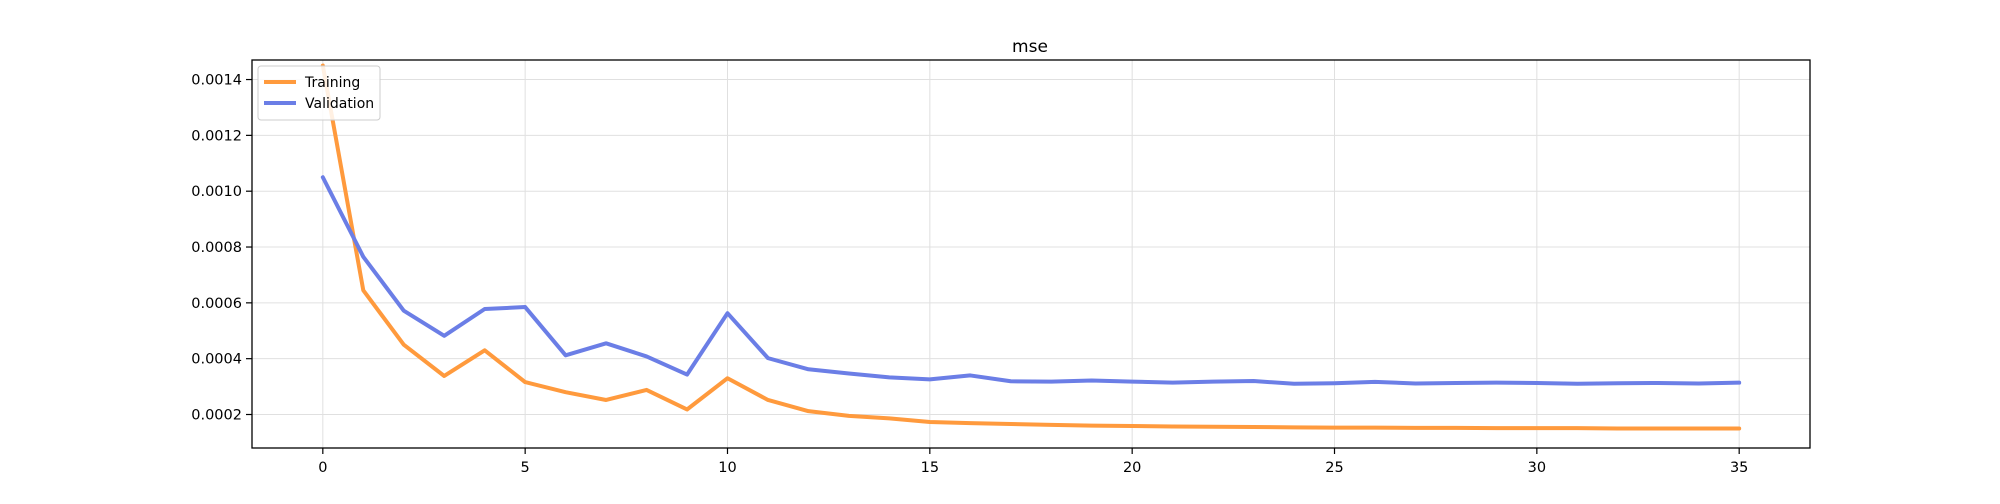 This screenshot has width=2000, height=504. I want to click on x-tick-label: 35, so click(1739, 468).